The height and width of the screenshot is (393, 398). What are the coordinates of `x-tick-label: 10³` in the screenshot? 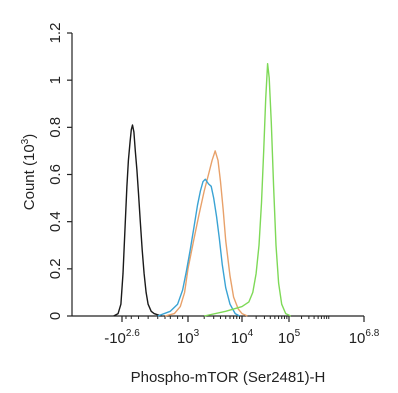 It's located at (188, 337).